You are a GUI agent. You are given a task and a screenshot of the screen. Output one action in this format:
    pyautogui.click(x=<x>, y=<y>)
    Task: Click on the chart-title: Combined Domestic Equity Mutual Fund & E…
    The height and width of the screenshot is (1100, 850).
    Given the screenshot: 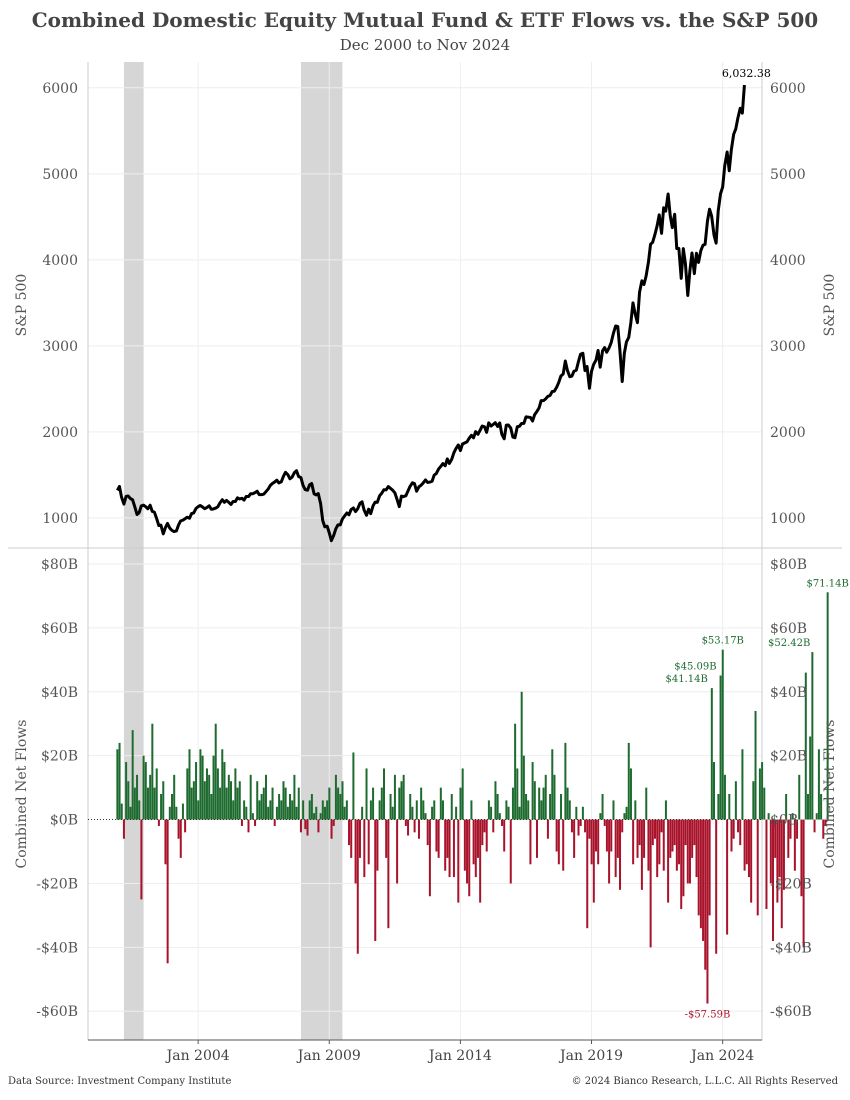 What is the action you would take?
    pyautogui.click(x=425, y=20)
    